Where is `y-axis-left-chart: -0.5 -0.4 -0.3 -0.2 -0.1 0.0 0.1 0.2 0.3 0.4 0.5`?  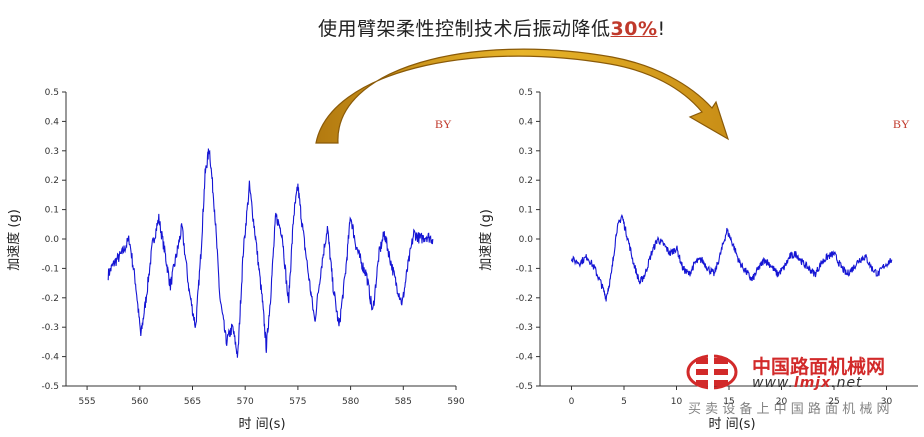
y-axis-left-chart: -0.5 -0.4 -0.3 -0.2 -0.1 0.0 0.1 0.2 0.3 0.4 0.5 is located at coordinates (53, 240).